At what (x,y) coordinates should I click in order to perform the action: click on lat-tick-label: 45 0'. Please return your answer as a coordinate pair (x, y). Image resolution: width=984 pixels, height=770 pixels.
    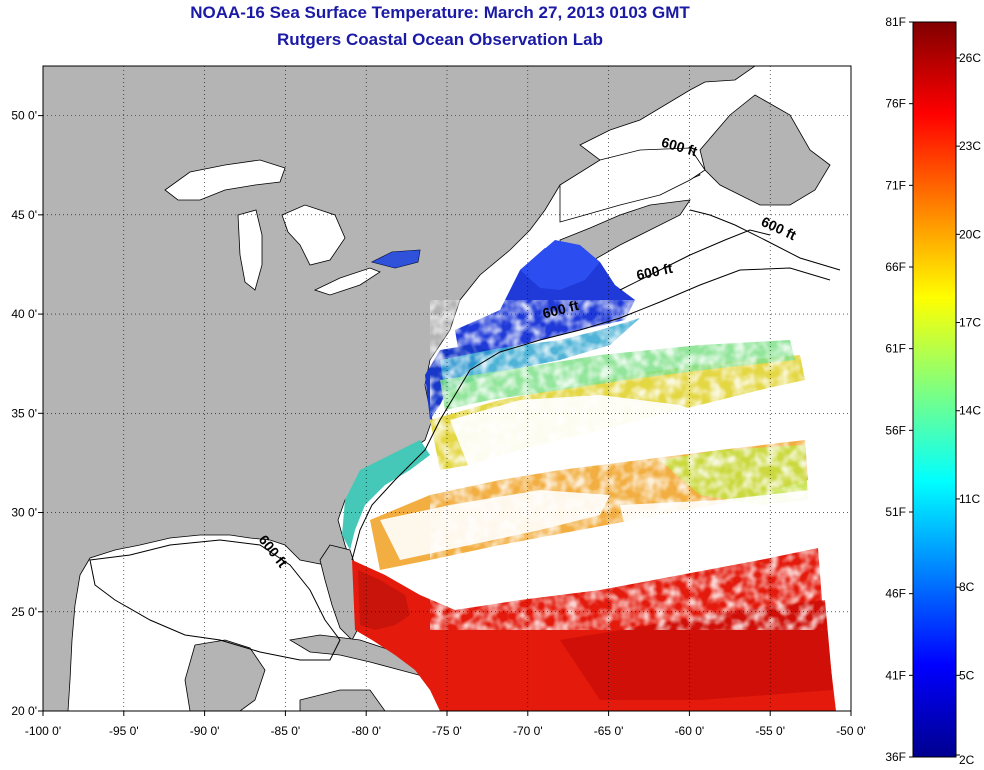
    Looking at the image, I should click on (24, 215).